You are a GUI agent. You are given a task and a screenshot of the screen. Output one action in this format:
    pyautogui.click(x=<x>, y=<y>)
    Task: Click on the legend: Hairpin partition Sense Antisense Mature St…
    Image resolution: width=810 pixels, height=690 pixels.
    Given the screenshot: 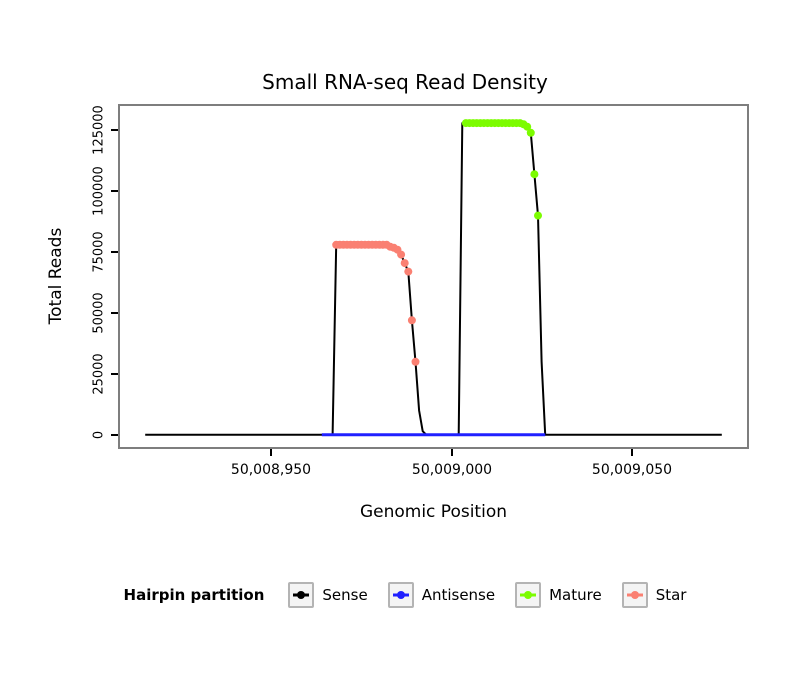 What is the action you would take?
    pyautogui.click(x=405, y=595)
    